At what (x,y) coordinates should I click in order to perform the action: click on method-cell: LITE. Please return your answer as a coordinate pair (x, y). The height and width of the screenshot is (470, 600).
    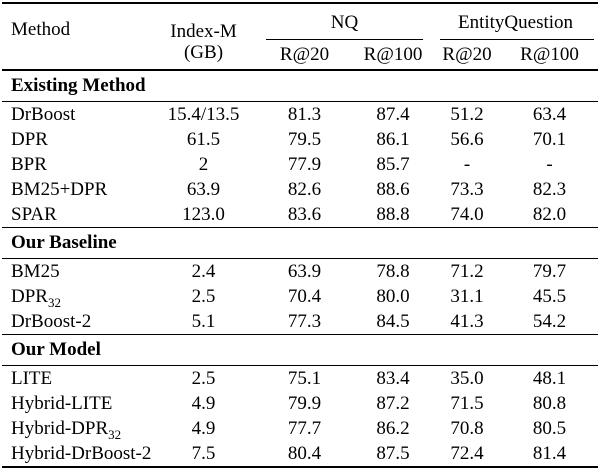
    Looking at the image, I should click on (76, 379).